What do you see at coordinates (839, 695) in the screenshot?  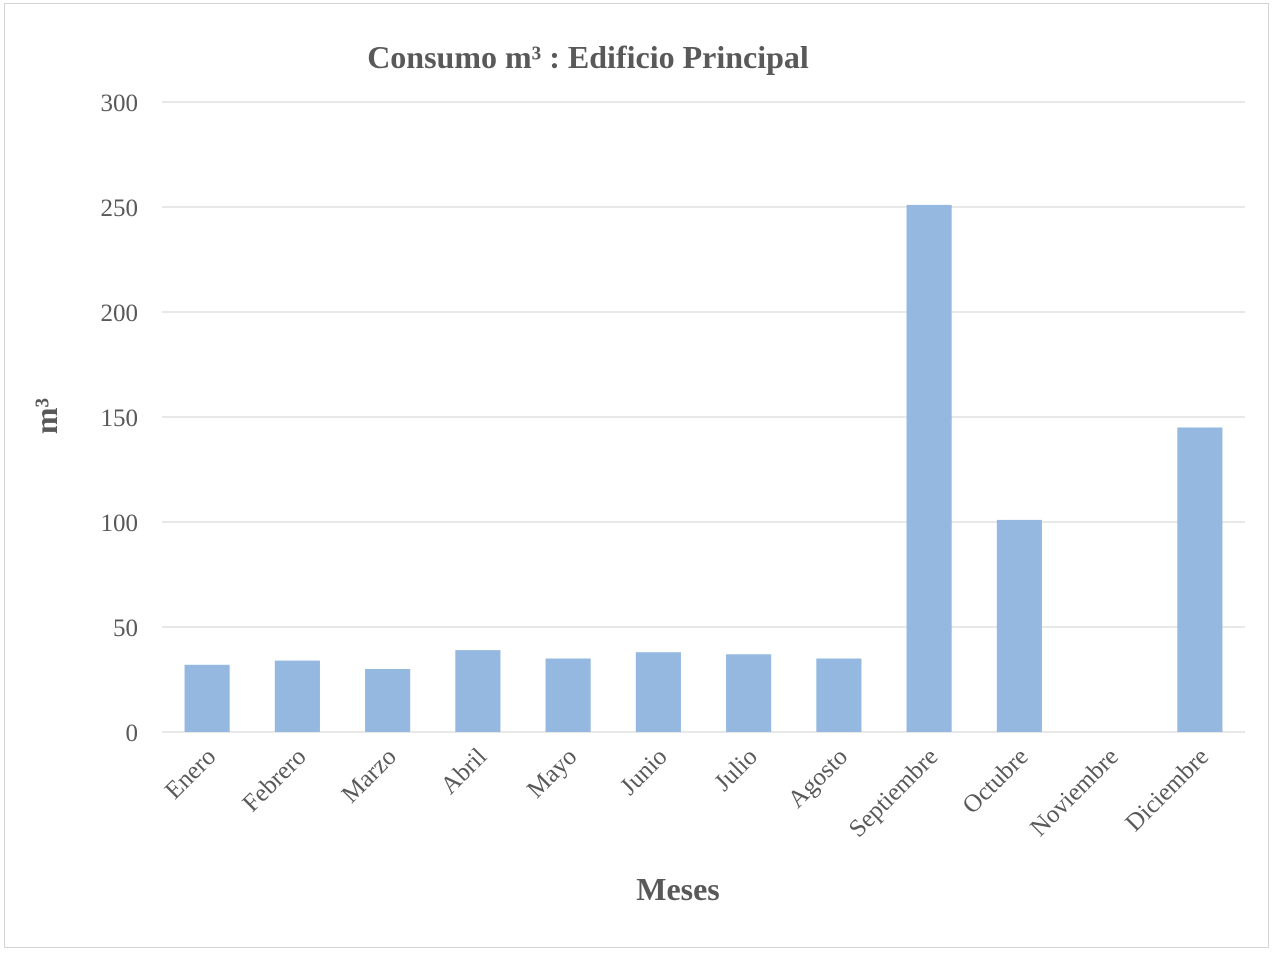 I see `bar-agosto` at bounding box center [839, 695].